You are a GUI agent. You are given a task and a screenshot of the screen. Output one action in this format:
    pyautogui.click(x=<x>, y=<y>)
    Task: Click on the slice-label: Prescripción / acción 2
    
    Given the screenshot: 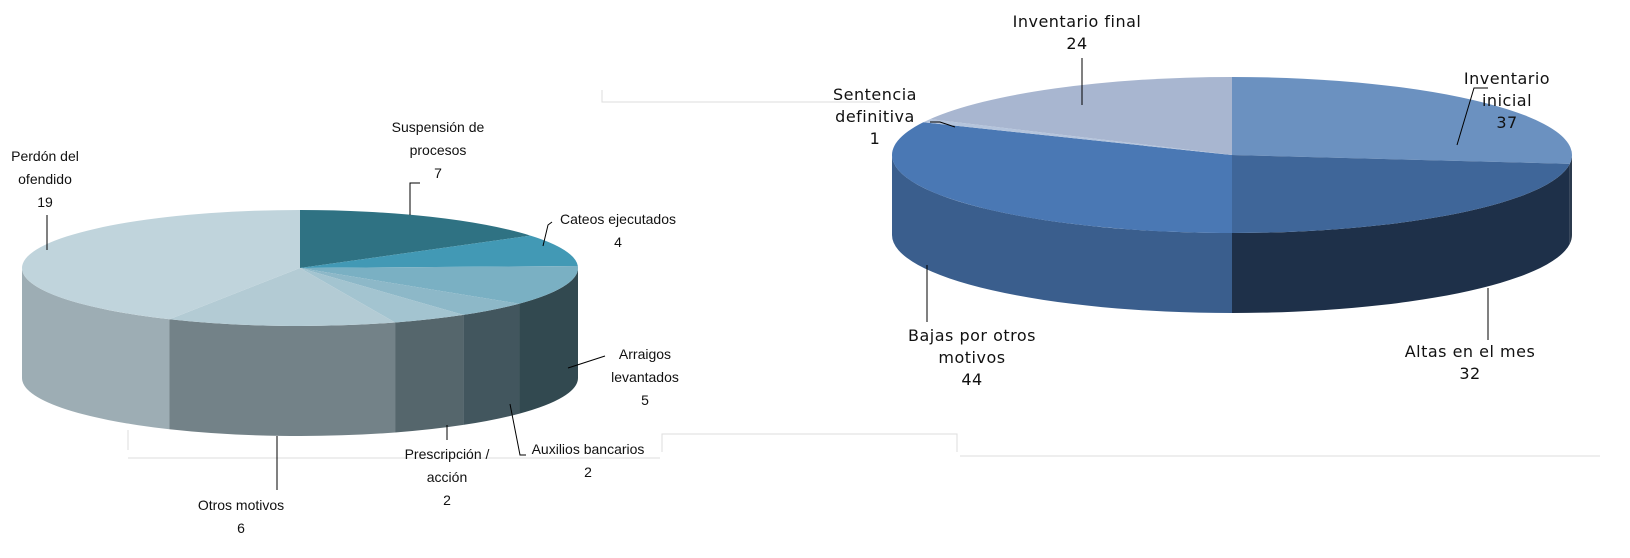 What is the action you would take?
    pyautogui.click(x=447, y=477)
    